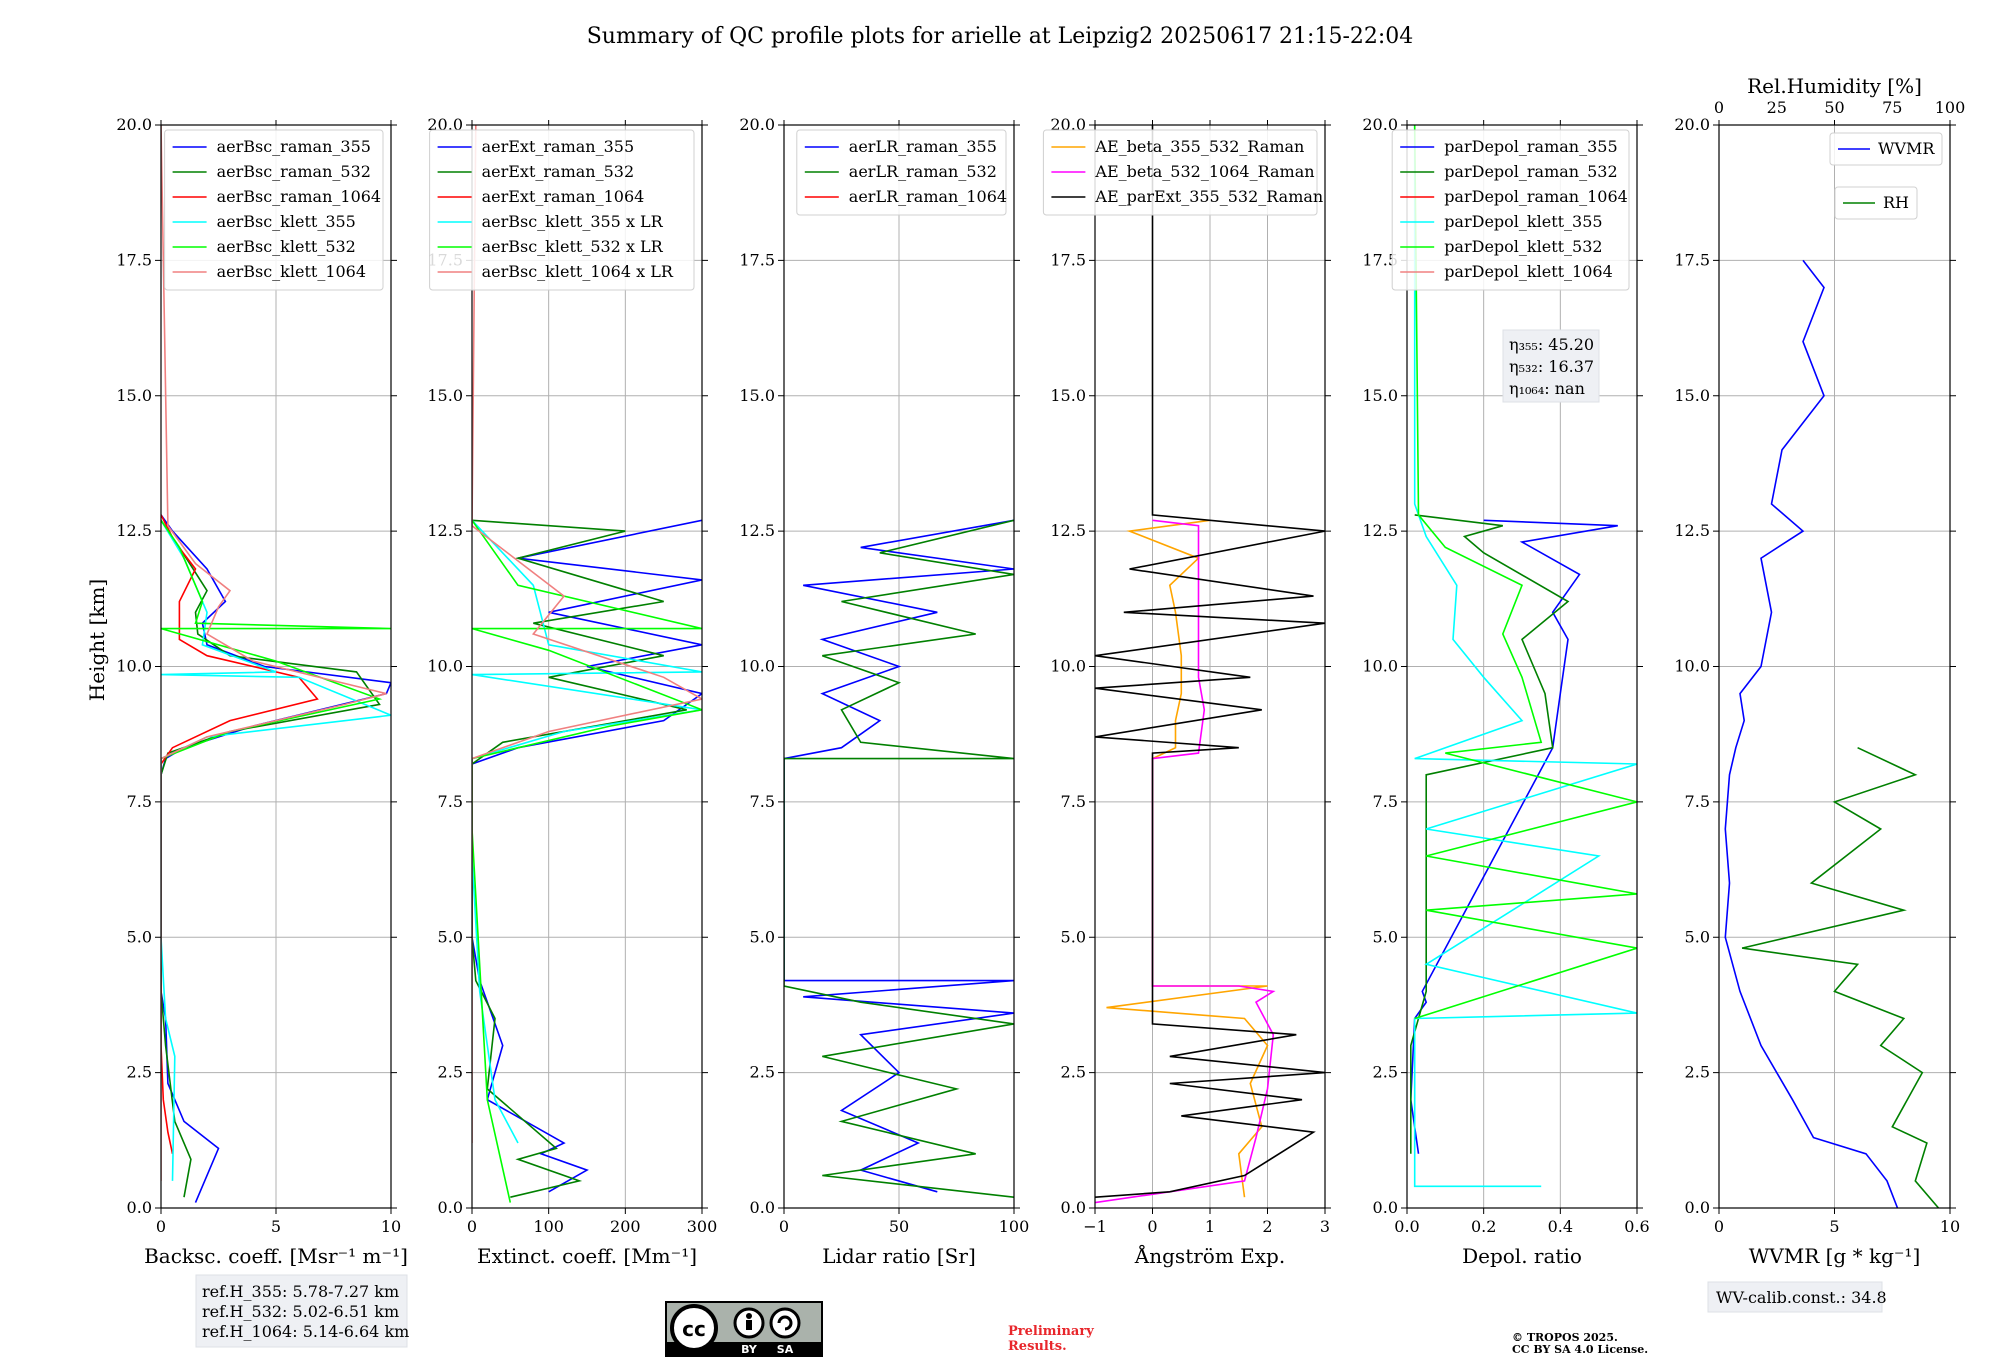  Describe the element at coordinates (1528, 271) in the screenshot. I see `legend-label: parDepol_klett_1064` at that location.